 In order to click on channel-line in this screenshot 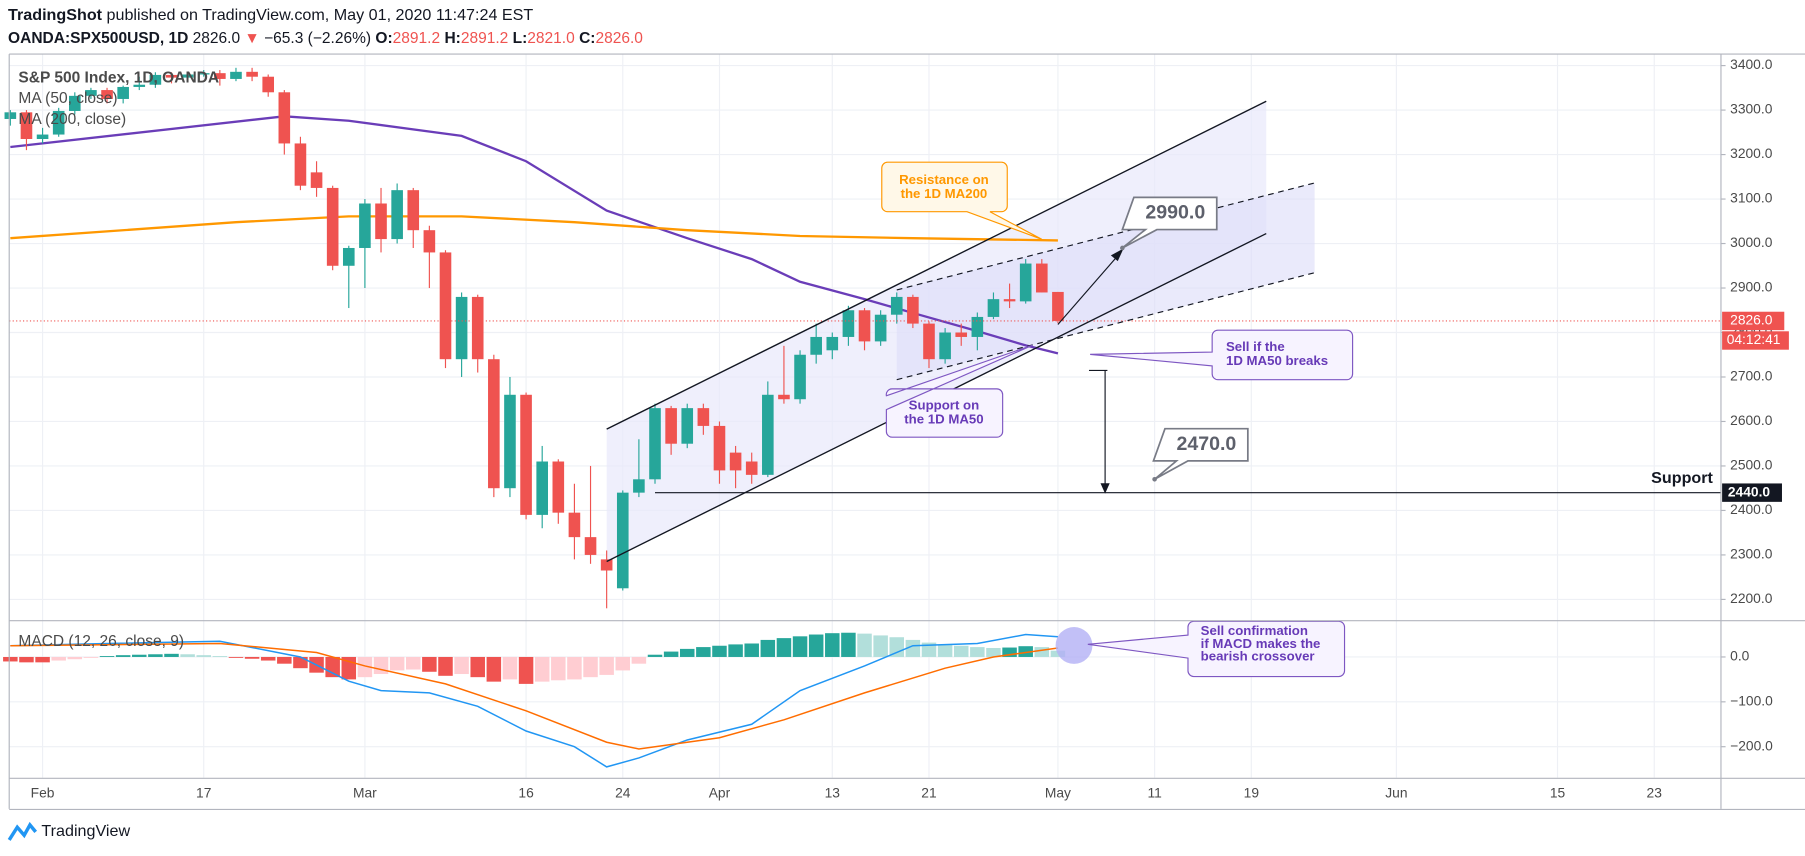, I will do `click(936, 265)`.